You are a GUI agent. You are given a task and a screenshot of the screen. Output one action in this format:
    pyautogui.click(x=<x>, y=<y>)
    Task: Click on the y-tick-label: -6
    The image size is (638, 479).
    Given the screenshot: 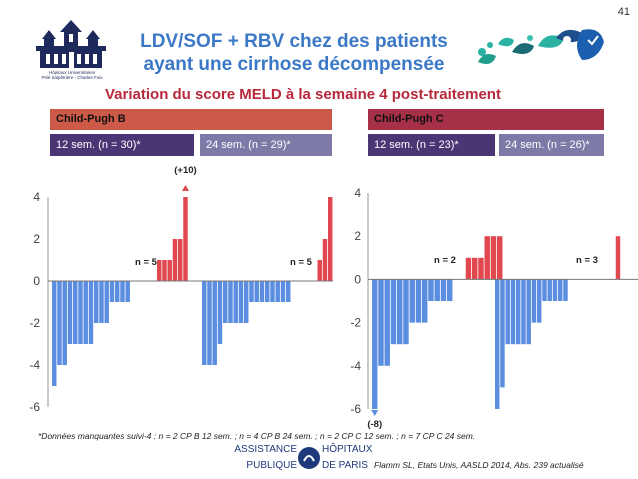 What is the action you would take?
    pyautogui.click(x=34, y=407)
    